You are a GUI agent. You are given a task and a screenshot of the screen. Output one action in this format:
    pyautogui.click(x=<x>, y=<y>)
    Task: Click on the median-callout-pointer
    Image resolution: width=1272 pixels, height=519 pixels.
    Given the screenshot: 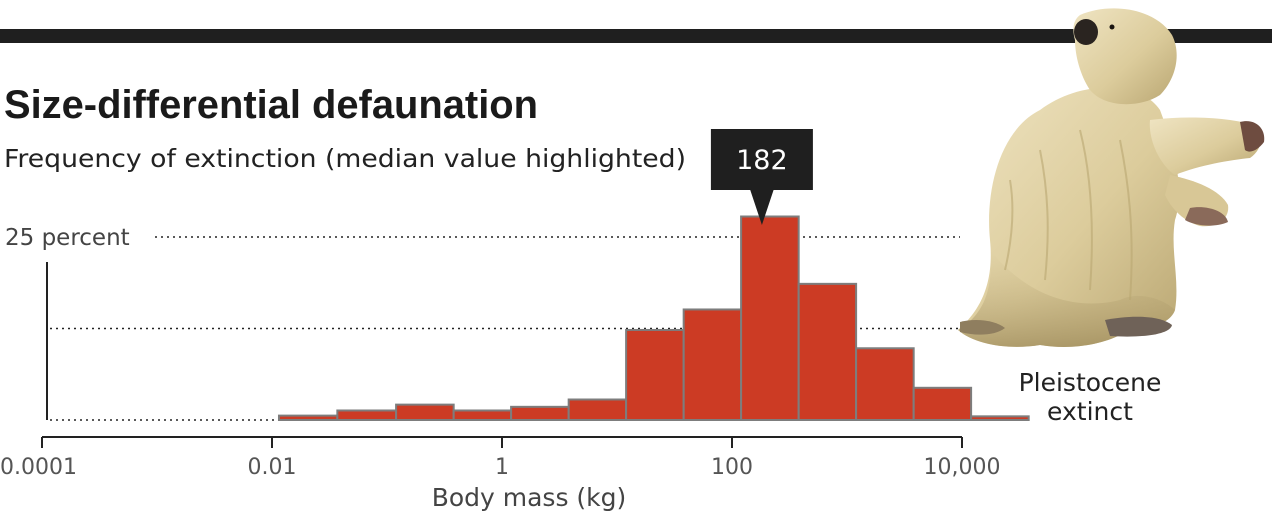 What is the action you would take?
    pyautogui.click(x=761, y=207)
    